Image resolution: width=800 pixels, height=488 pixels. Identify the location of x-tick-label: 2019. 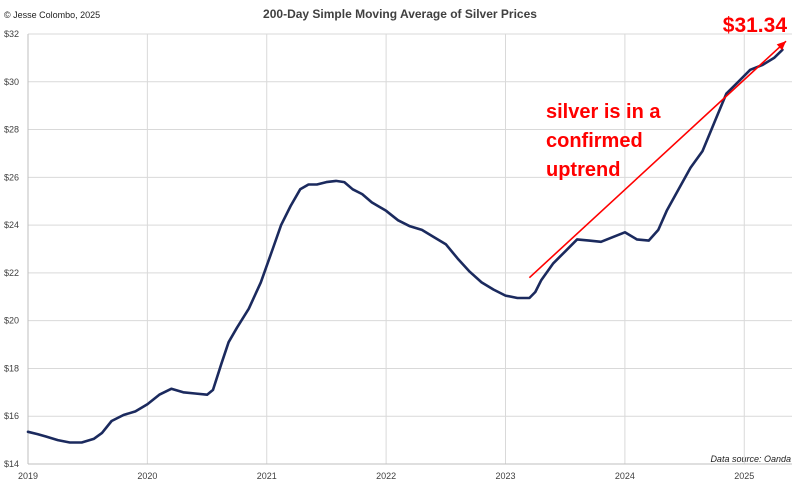
(28, 476).